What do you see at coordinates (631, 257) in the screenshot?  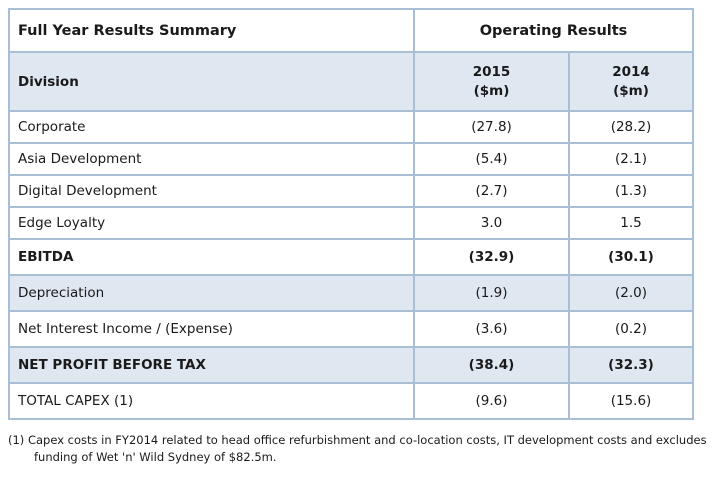 I see `value-2014: (30.1)` at bounding box center [631, 257].